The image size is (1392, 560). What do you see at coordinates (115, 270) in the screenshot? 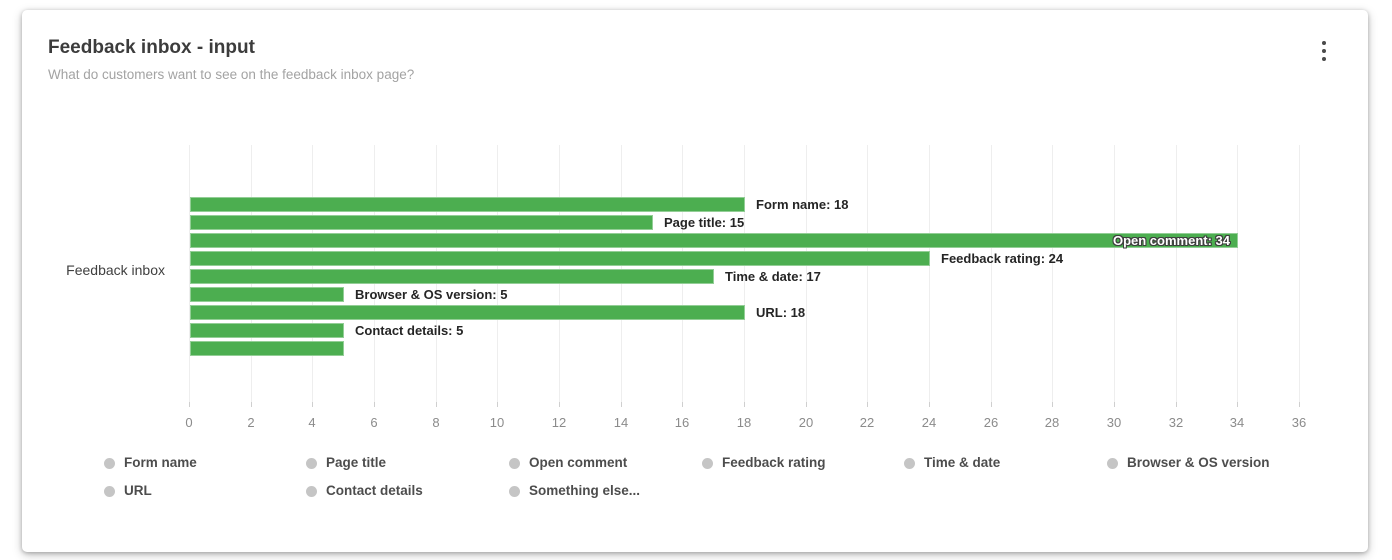
I see `category-label: Feedback inbox` at bounding box center [115, 270].